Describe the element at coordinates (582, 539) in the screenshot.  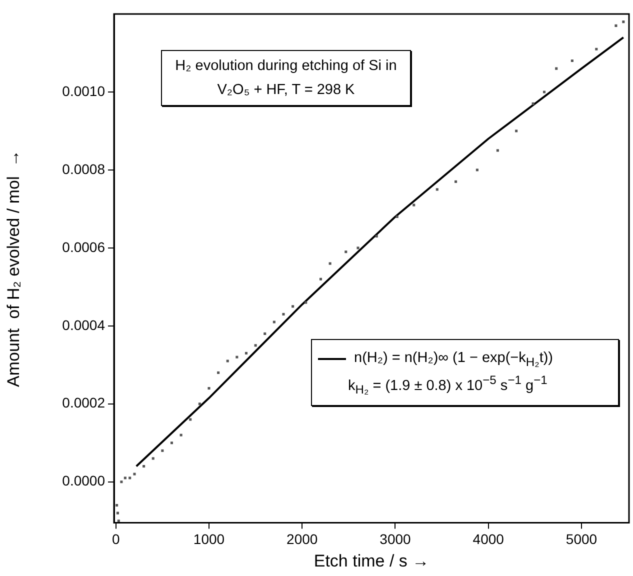
I see `x-tick-label: 5000` at that location.